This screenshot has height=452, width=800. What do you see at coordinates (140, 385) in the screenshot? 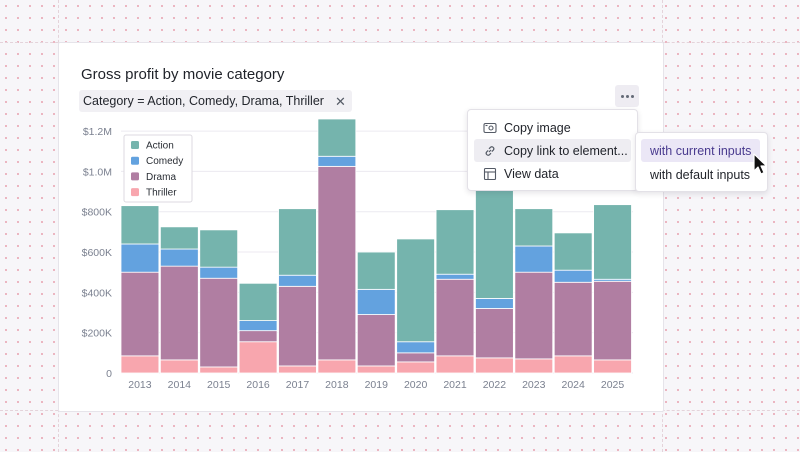
I see `x-tick-label: 2013` at bounding box center [140, 385].